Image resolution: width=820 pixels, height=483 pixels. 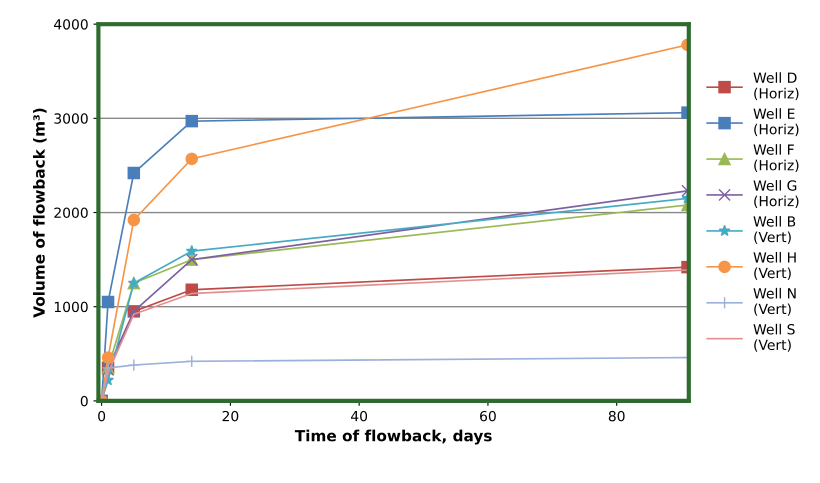 I want to click on y-tick-label: 3000, so click(x=71, y=118).